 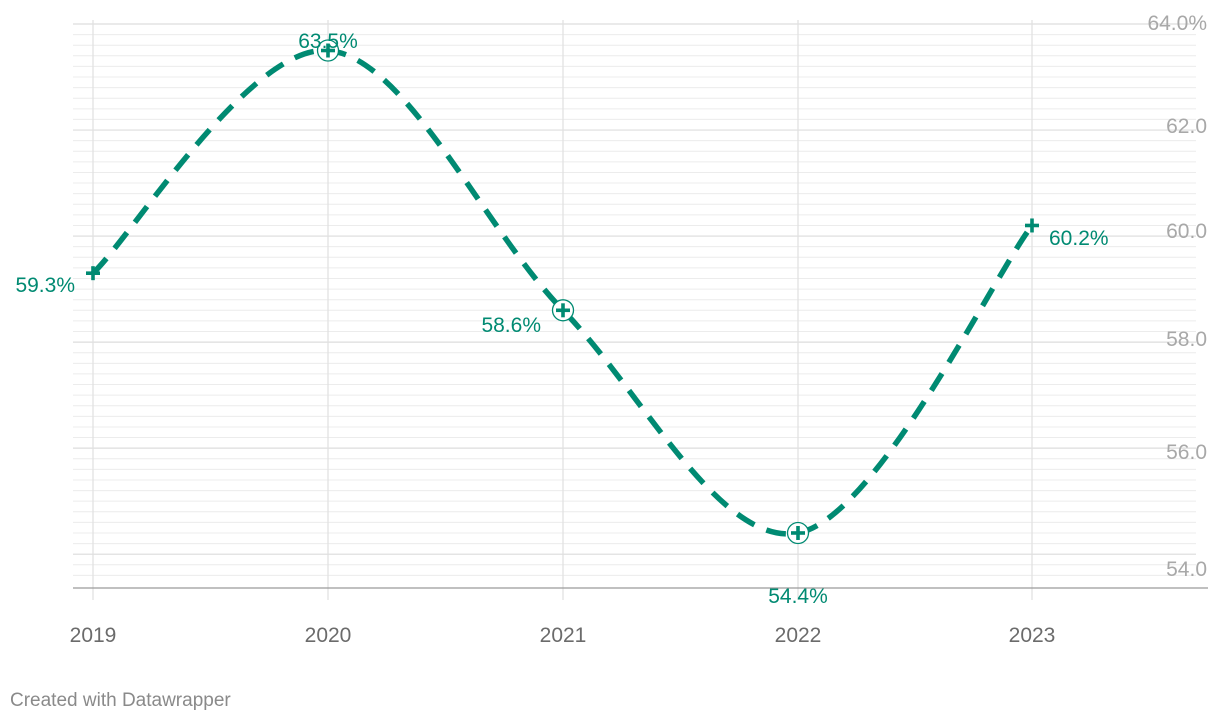 I want to click on data-label: 58.6%, so click(x=511, y=325).